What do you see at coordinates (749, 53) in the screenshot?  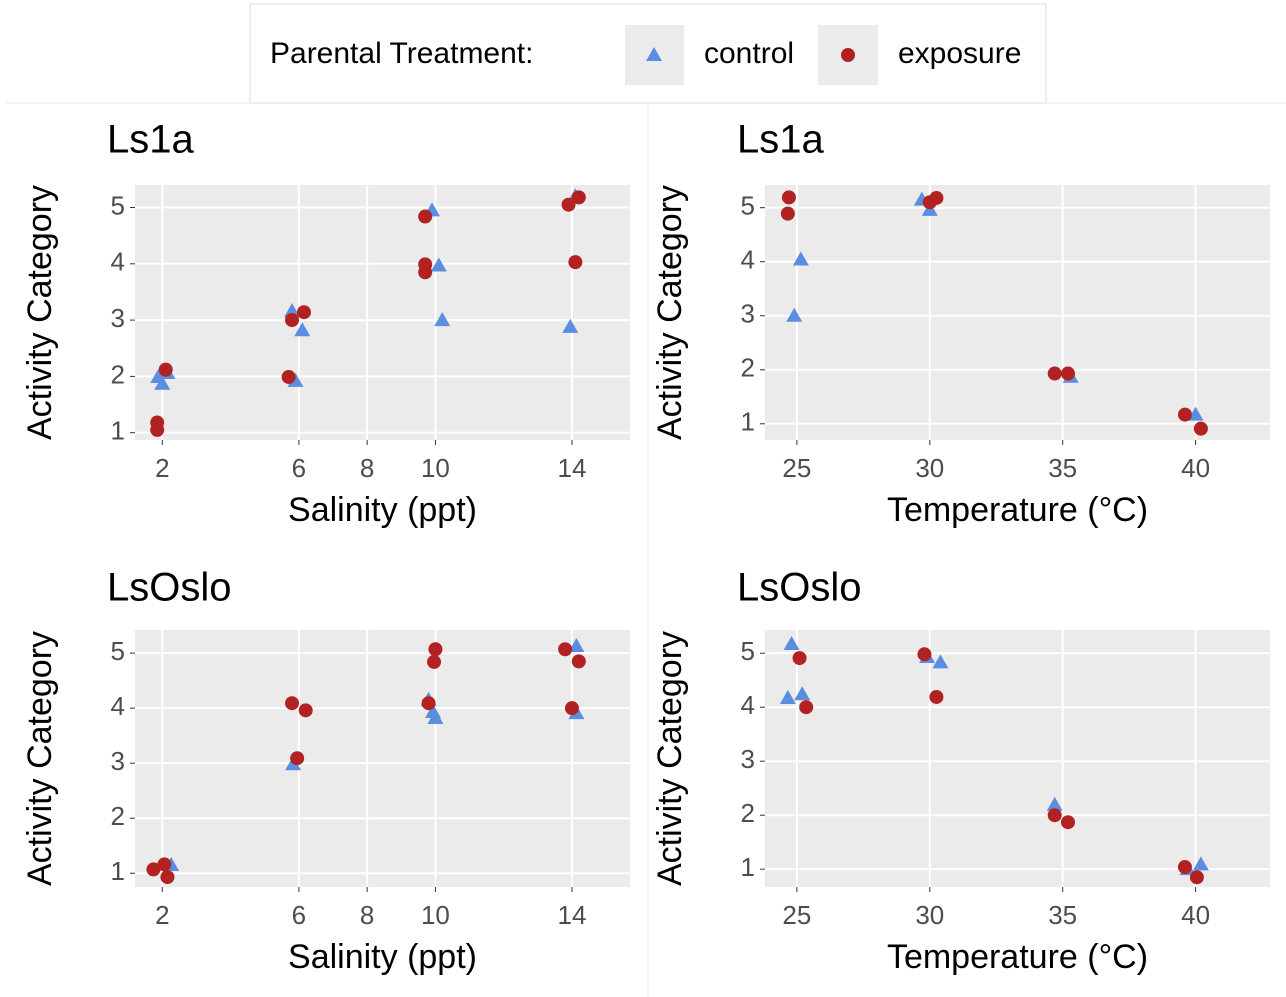 I see `legend-label: control` at bounding box center [749, 53].